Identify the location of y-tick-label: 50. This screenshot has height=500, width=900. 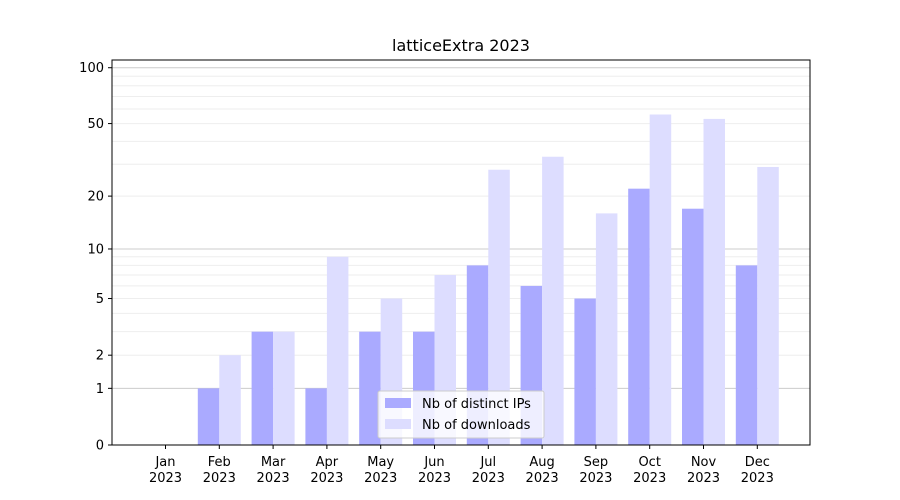
(95, 124).